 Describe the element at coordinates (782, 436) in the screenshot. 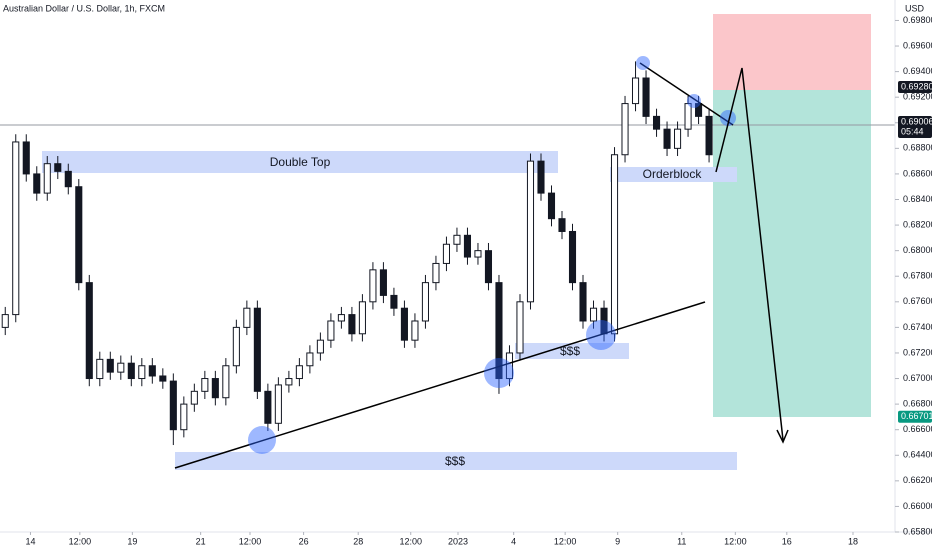

I see `arrow-head` at that location.